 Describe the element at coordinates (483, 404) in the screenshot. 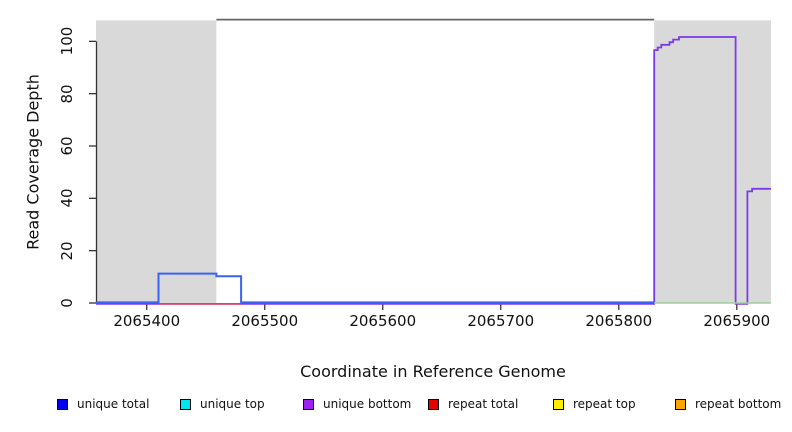

I see `legend-label: repeat total` at that location.